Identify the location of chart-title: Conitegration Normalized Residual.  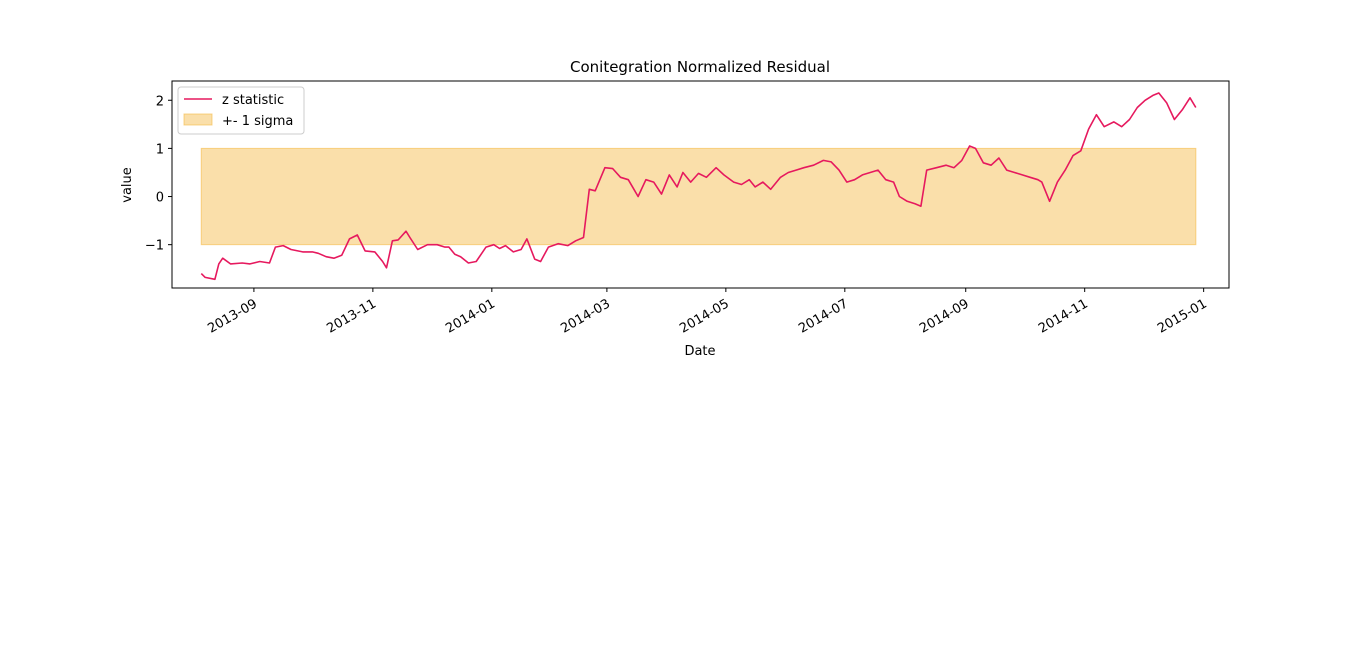
(700, 67).